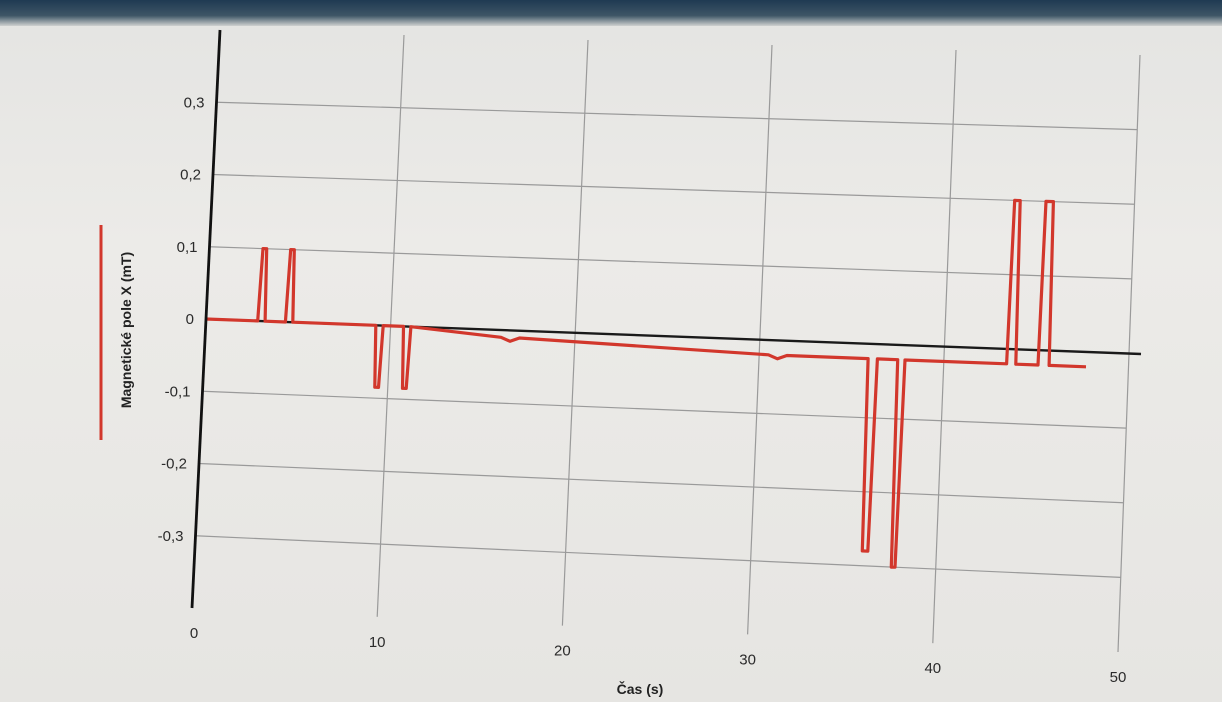 This screenshot has width=1222, height=702. Describe the element at coordinates (377, 642) in the screenshot. I see `x-tick-label: 10` at that location.